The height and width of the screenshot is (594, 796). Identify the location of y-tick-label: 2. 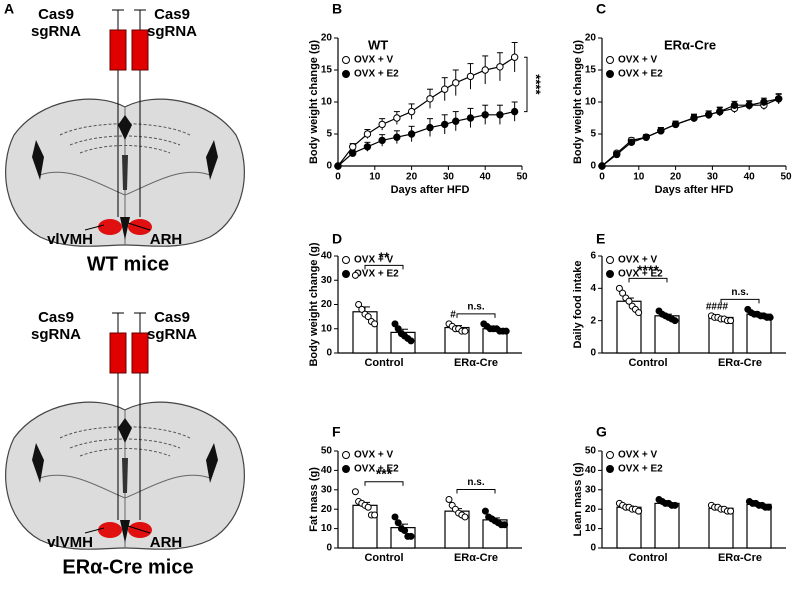
(593, 320).